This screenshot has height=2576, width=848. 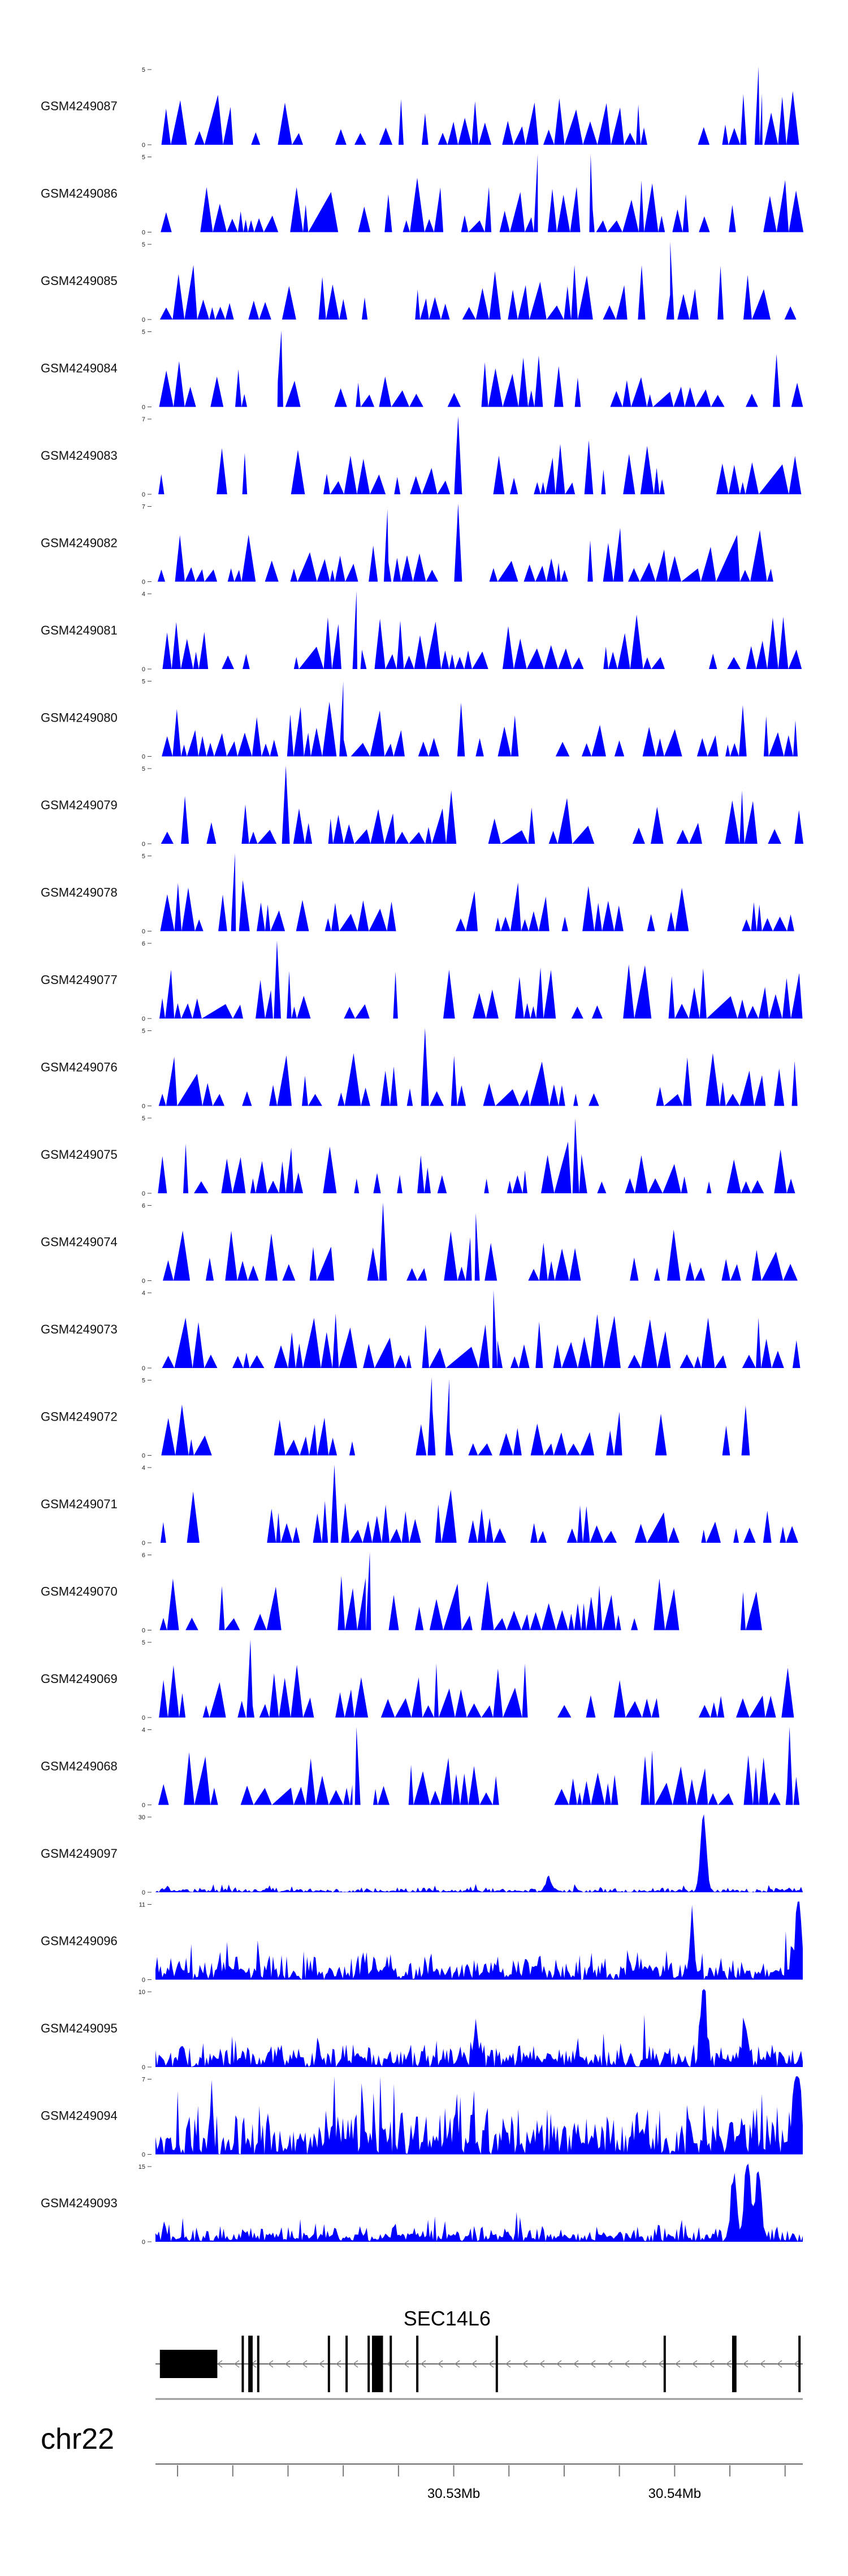 I want to click on coverage-area-GSM4249070, so click(x=490, y=1591).